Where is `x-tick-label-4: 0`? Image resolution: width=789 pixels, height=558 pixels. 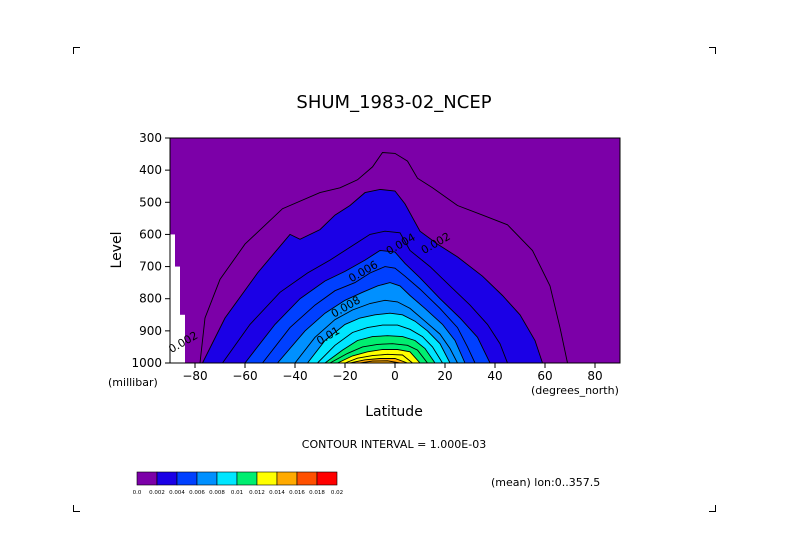
x-tick-label-4: 0 is located at coordinates (395, 376).